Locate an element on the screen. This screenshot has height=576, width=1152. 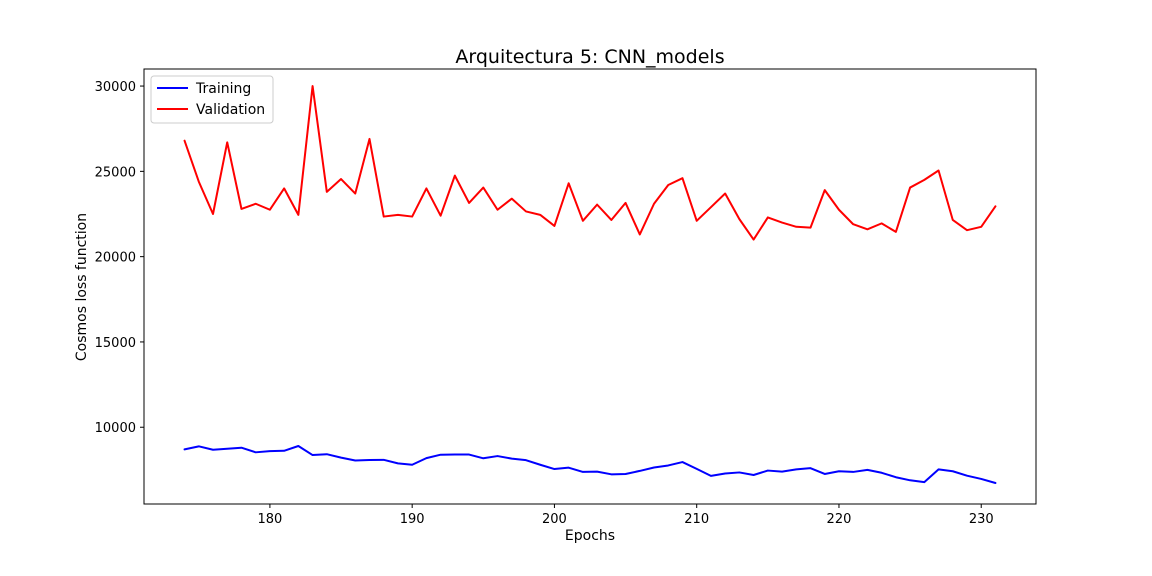
y-tick-label: 20000 is located at coordinates (115, 258).